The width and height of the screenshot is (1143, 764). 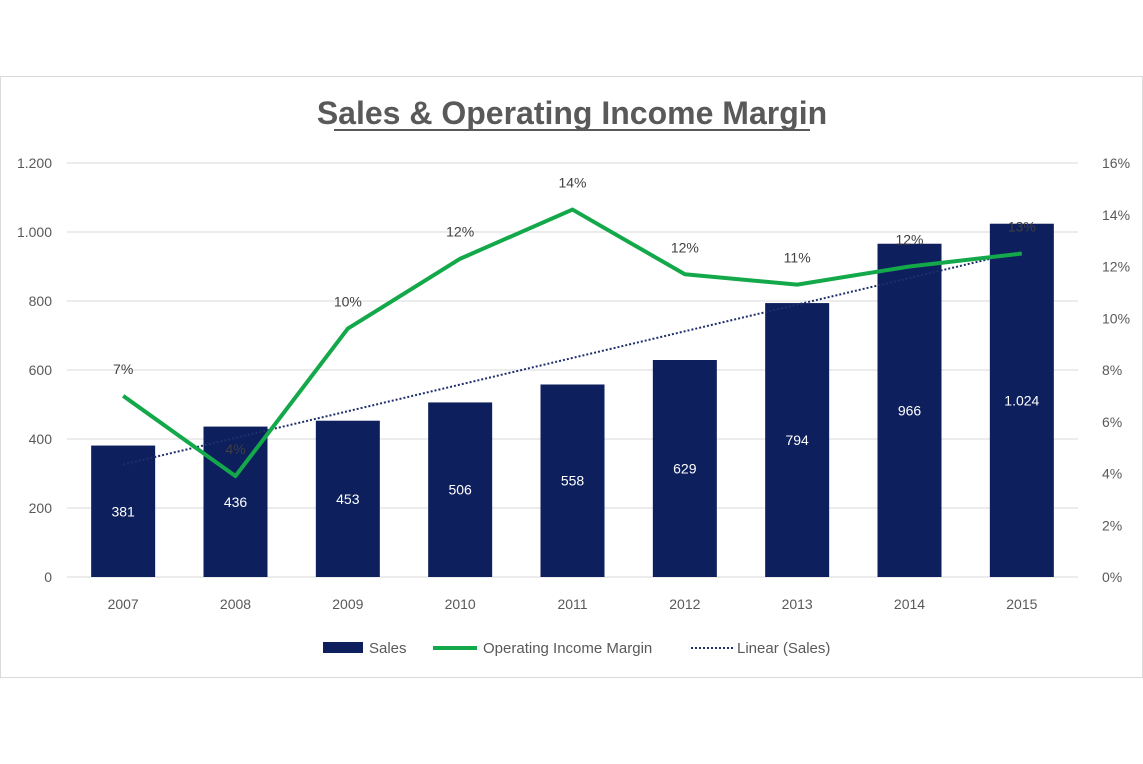 I want to click on chart-title: Sales & Operating Income Margin, so click(x=572, y=113).